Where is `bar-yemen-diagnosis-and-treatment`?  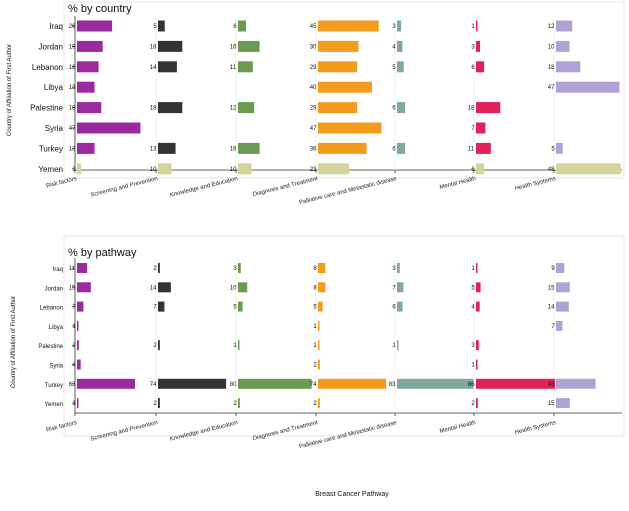 bar-yemen-diagnosis-and-treatment is located at coordinates (319, 403).